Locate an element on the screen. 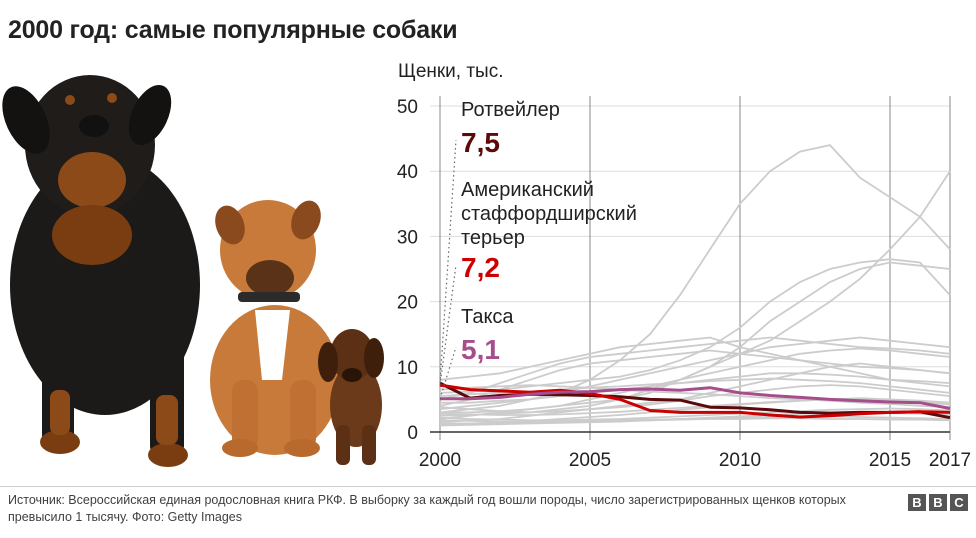  x-tick-label: 2000 is located at coordinates (440, 460).